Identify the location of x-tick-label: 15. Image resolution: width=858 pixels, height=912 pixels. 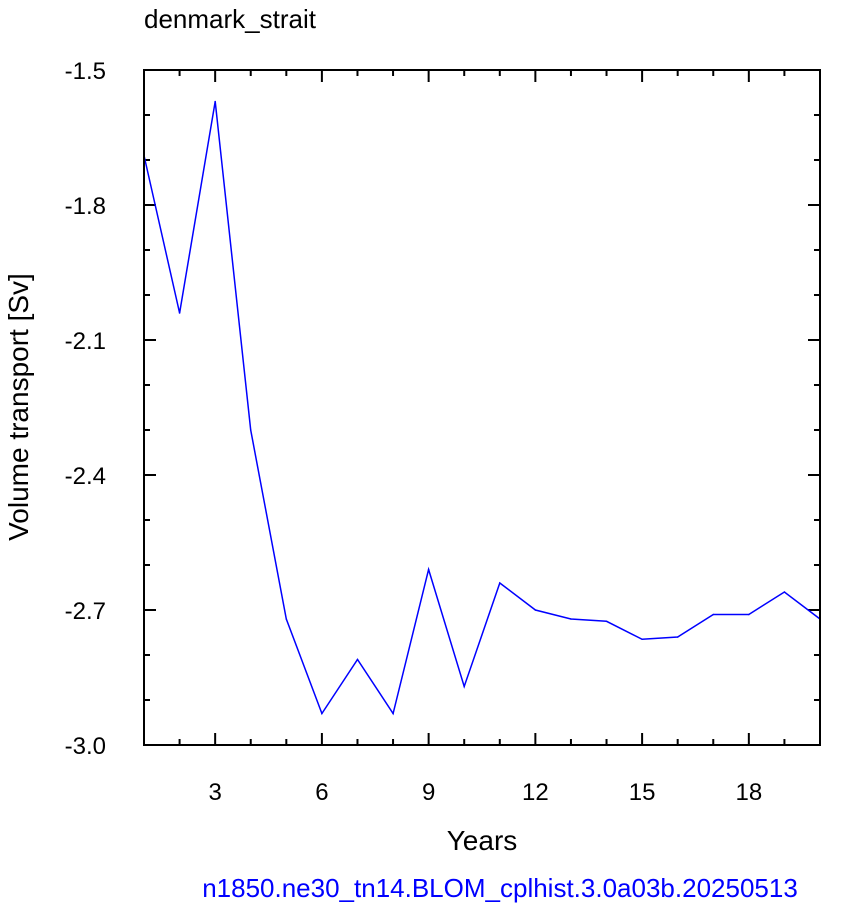
(642, 792).